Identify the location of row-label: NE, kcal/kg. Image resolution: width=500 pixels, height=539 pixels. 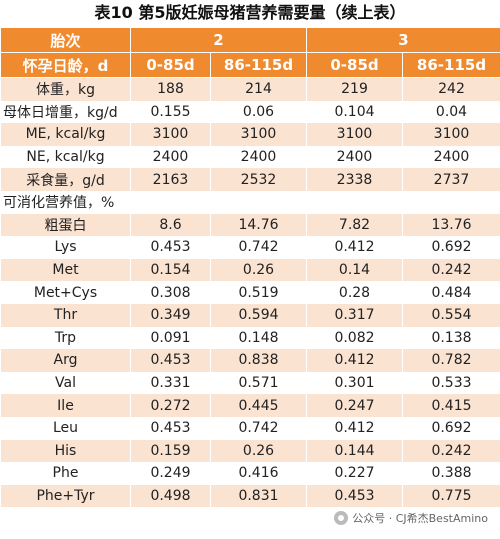
(65, 157).